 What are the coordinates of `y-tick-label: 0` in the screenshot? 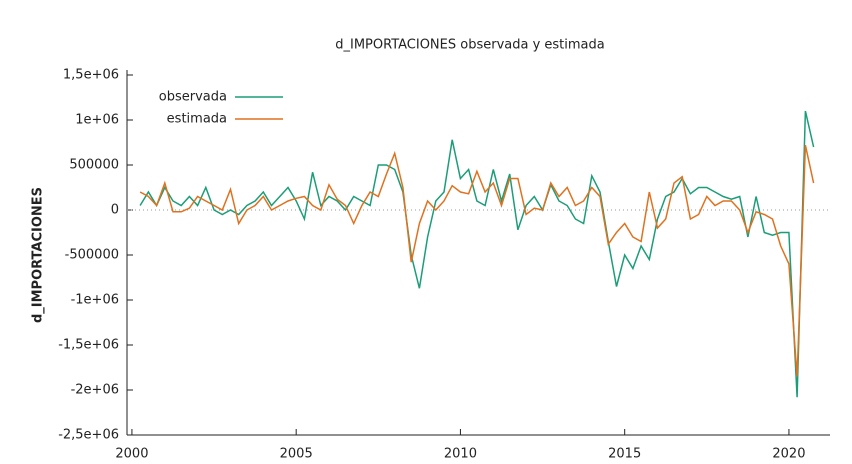 It's located at (115, 210).